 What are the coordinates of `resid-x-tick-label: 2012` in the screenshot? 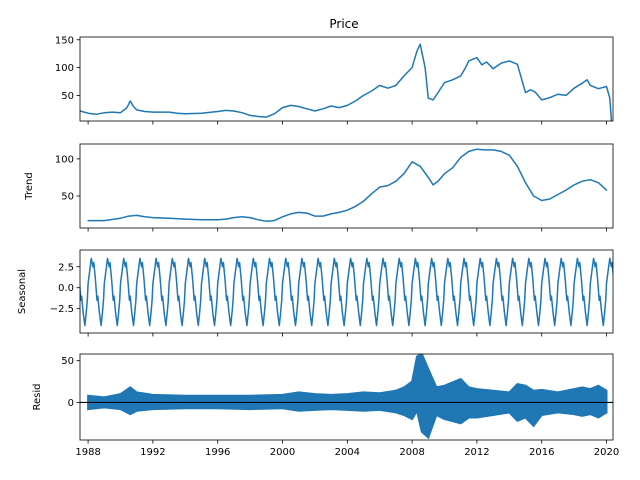 It's located at (476, 452).